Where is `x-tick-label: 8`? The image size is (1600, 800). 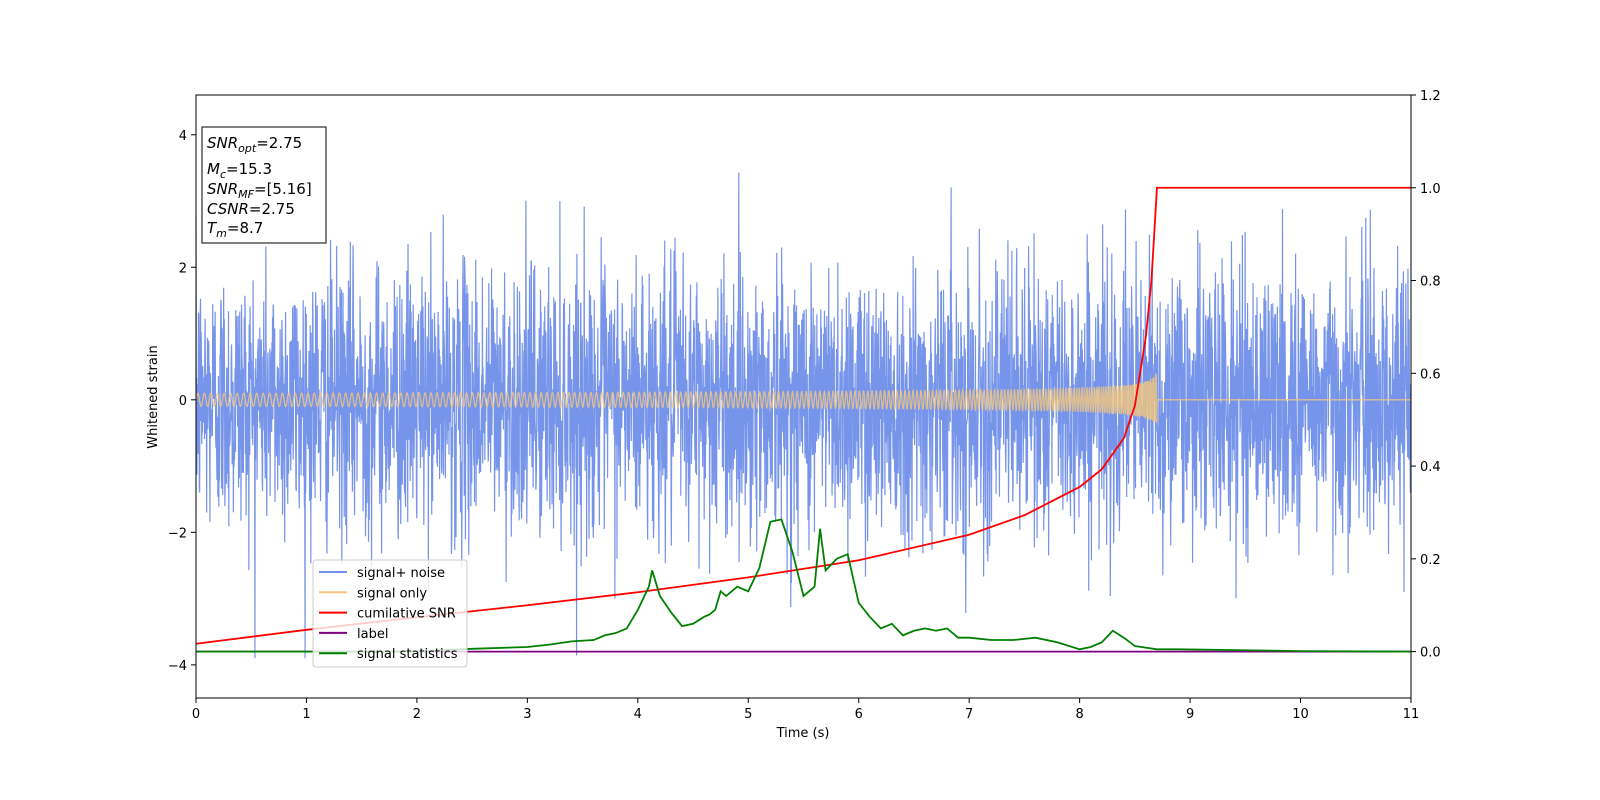 x-tick-label: 8 is located at coordinates (1079, 714).